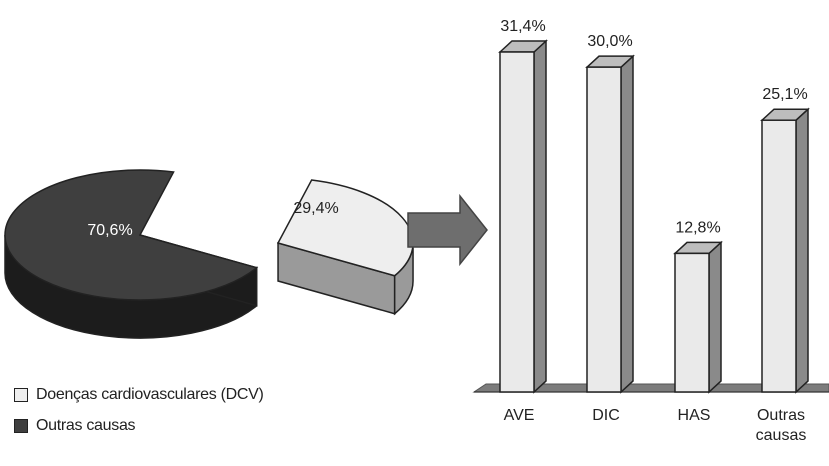 This screenshot has width=829, height=466. I want to click on bar-category-label-dic: DIC, so click(606, 415).